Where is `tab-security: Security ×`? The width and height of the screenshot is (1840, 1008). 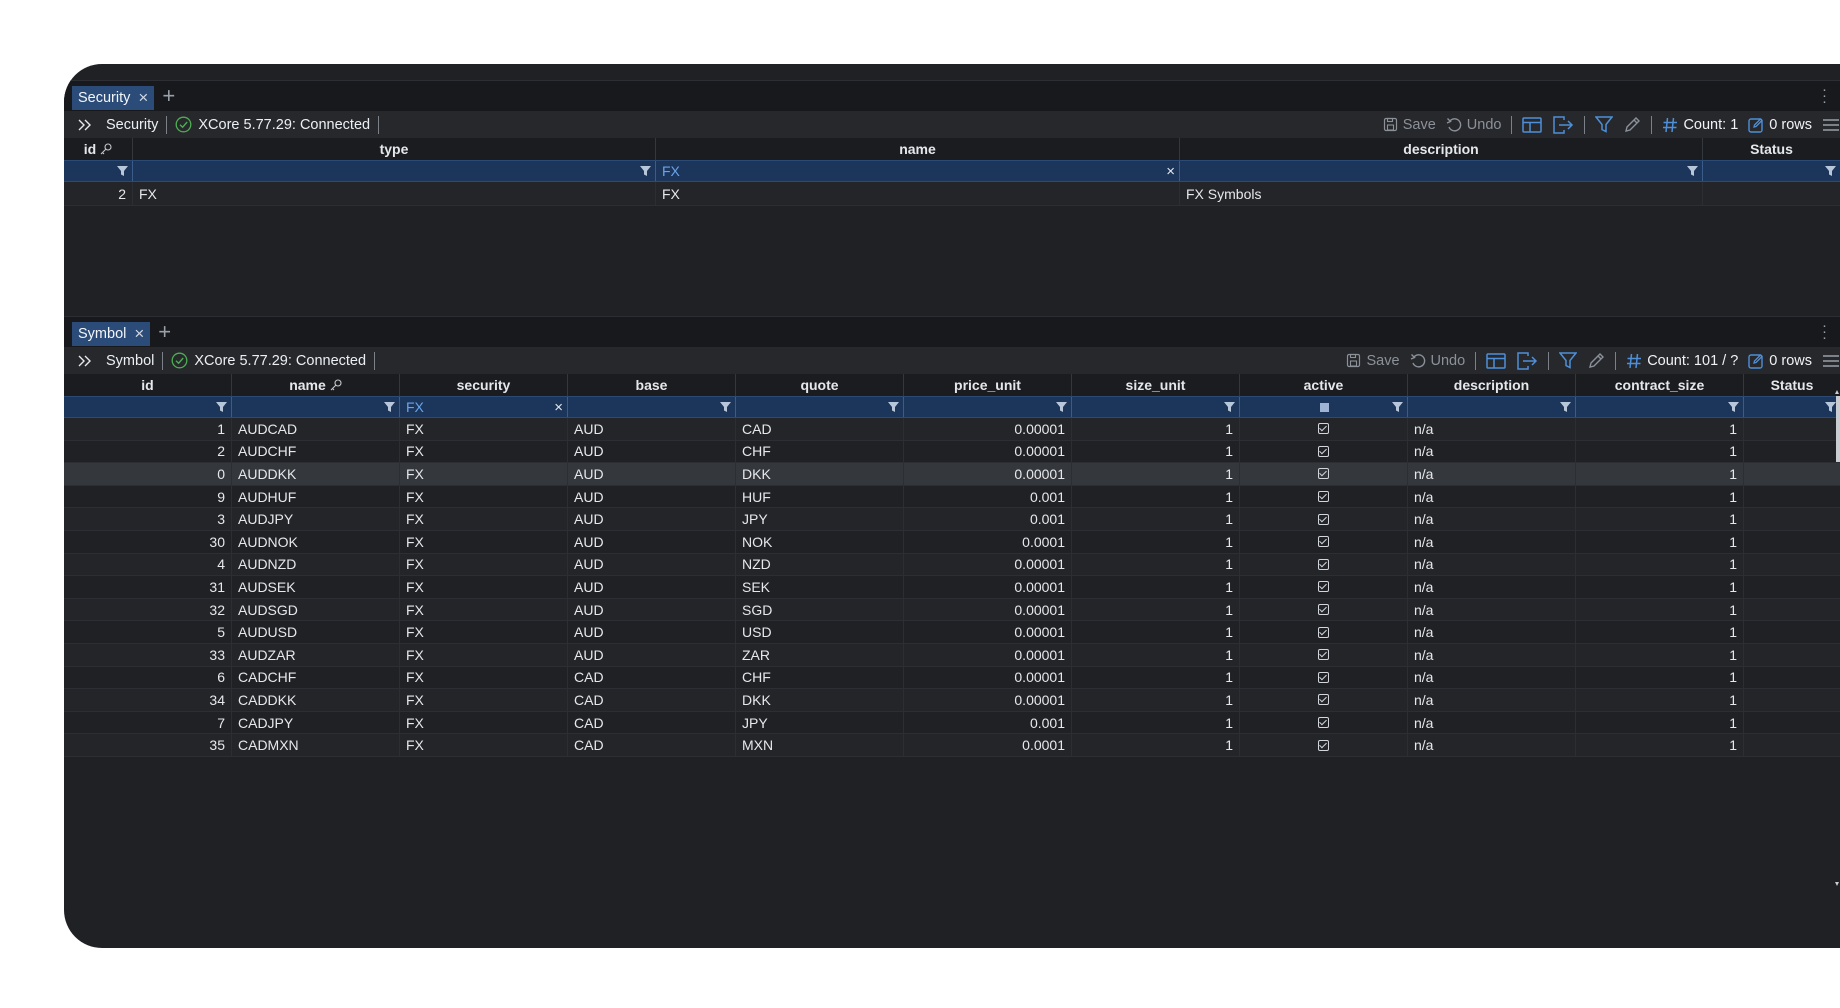 tab-security: Security × is located at coordinates (113, 97).